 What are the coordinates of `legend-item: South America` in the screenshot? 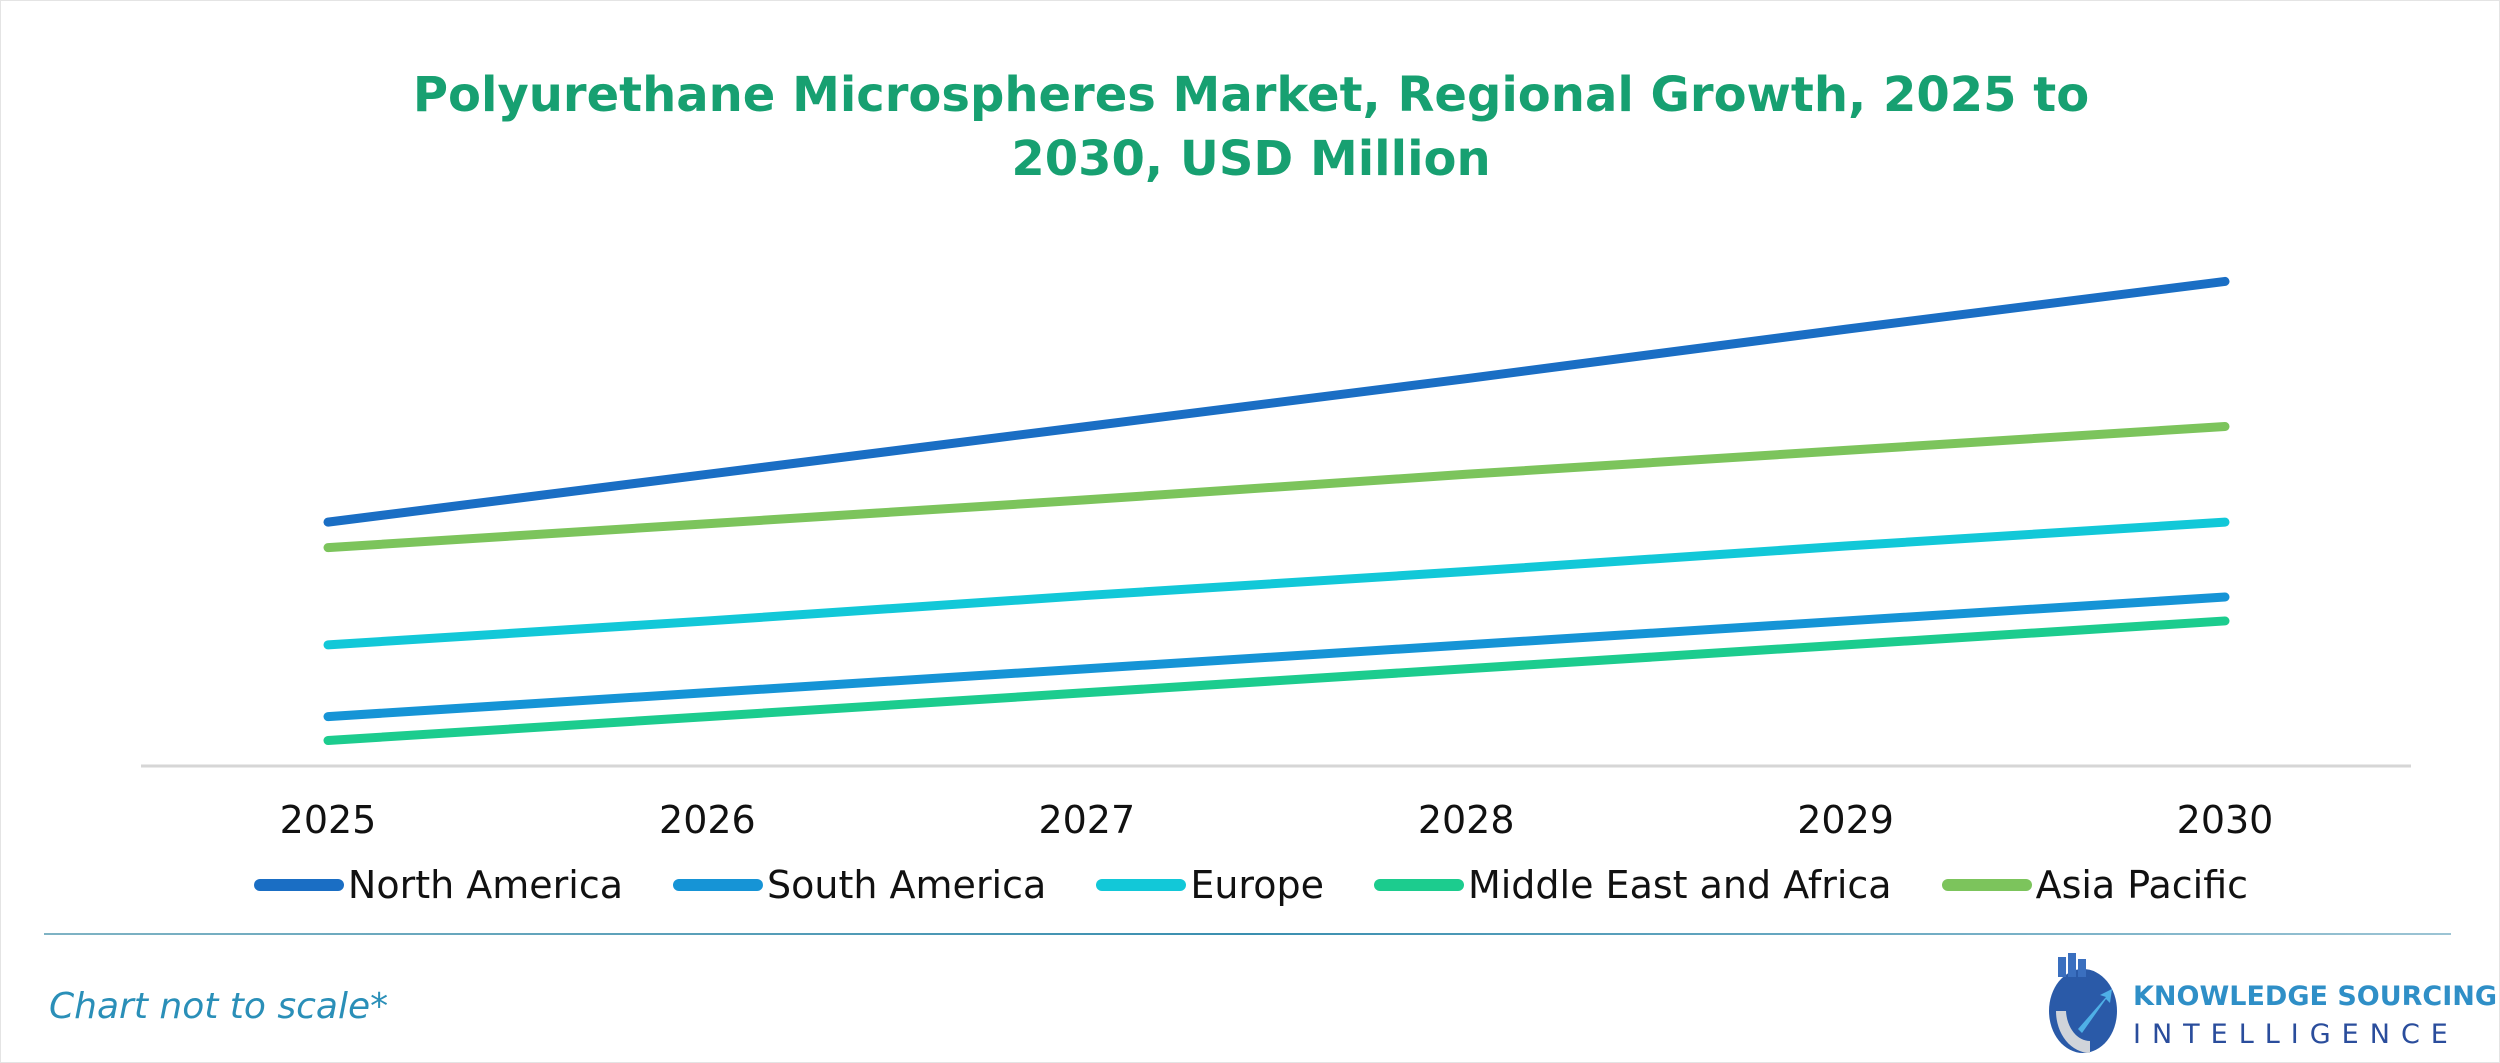 It's located at (859, 885).